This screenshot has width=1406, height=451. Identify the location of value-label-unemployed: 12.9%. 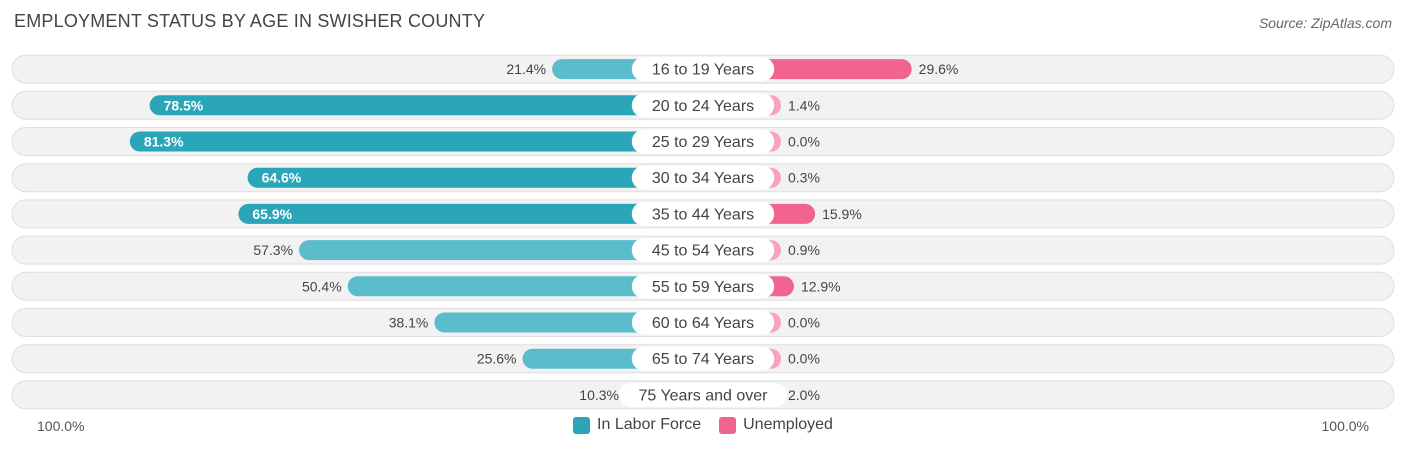
(821, 286).